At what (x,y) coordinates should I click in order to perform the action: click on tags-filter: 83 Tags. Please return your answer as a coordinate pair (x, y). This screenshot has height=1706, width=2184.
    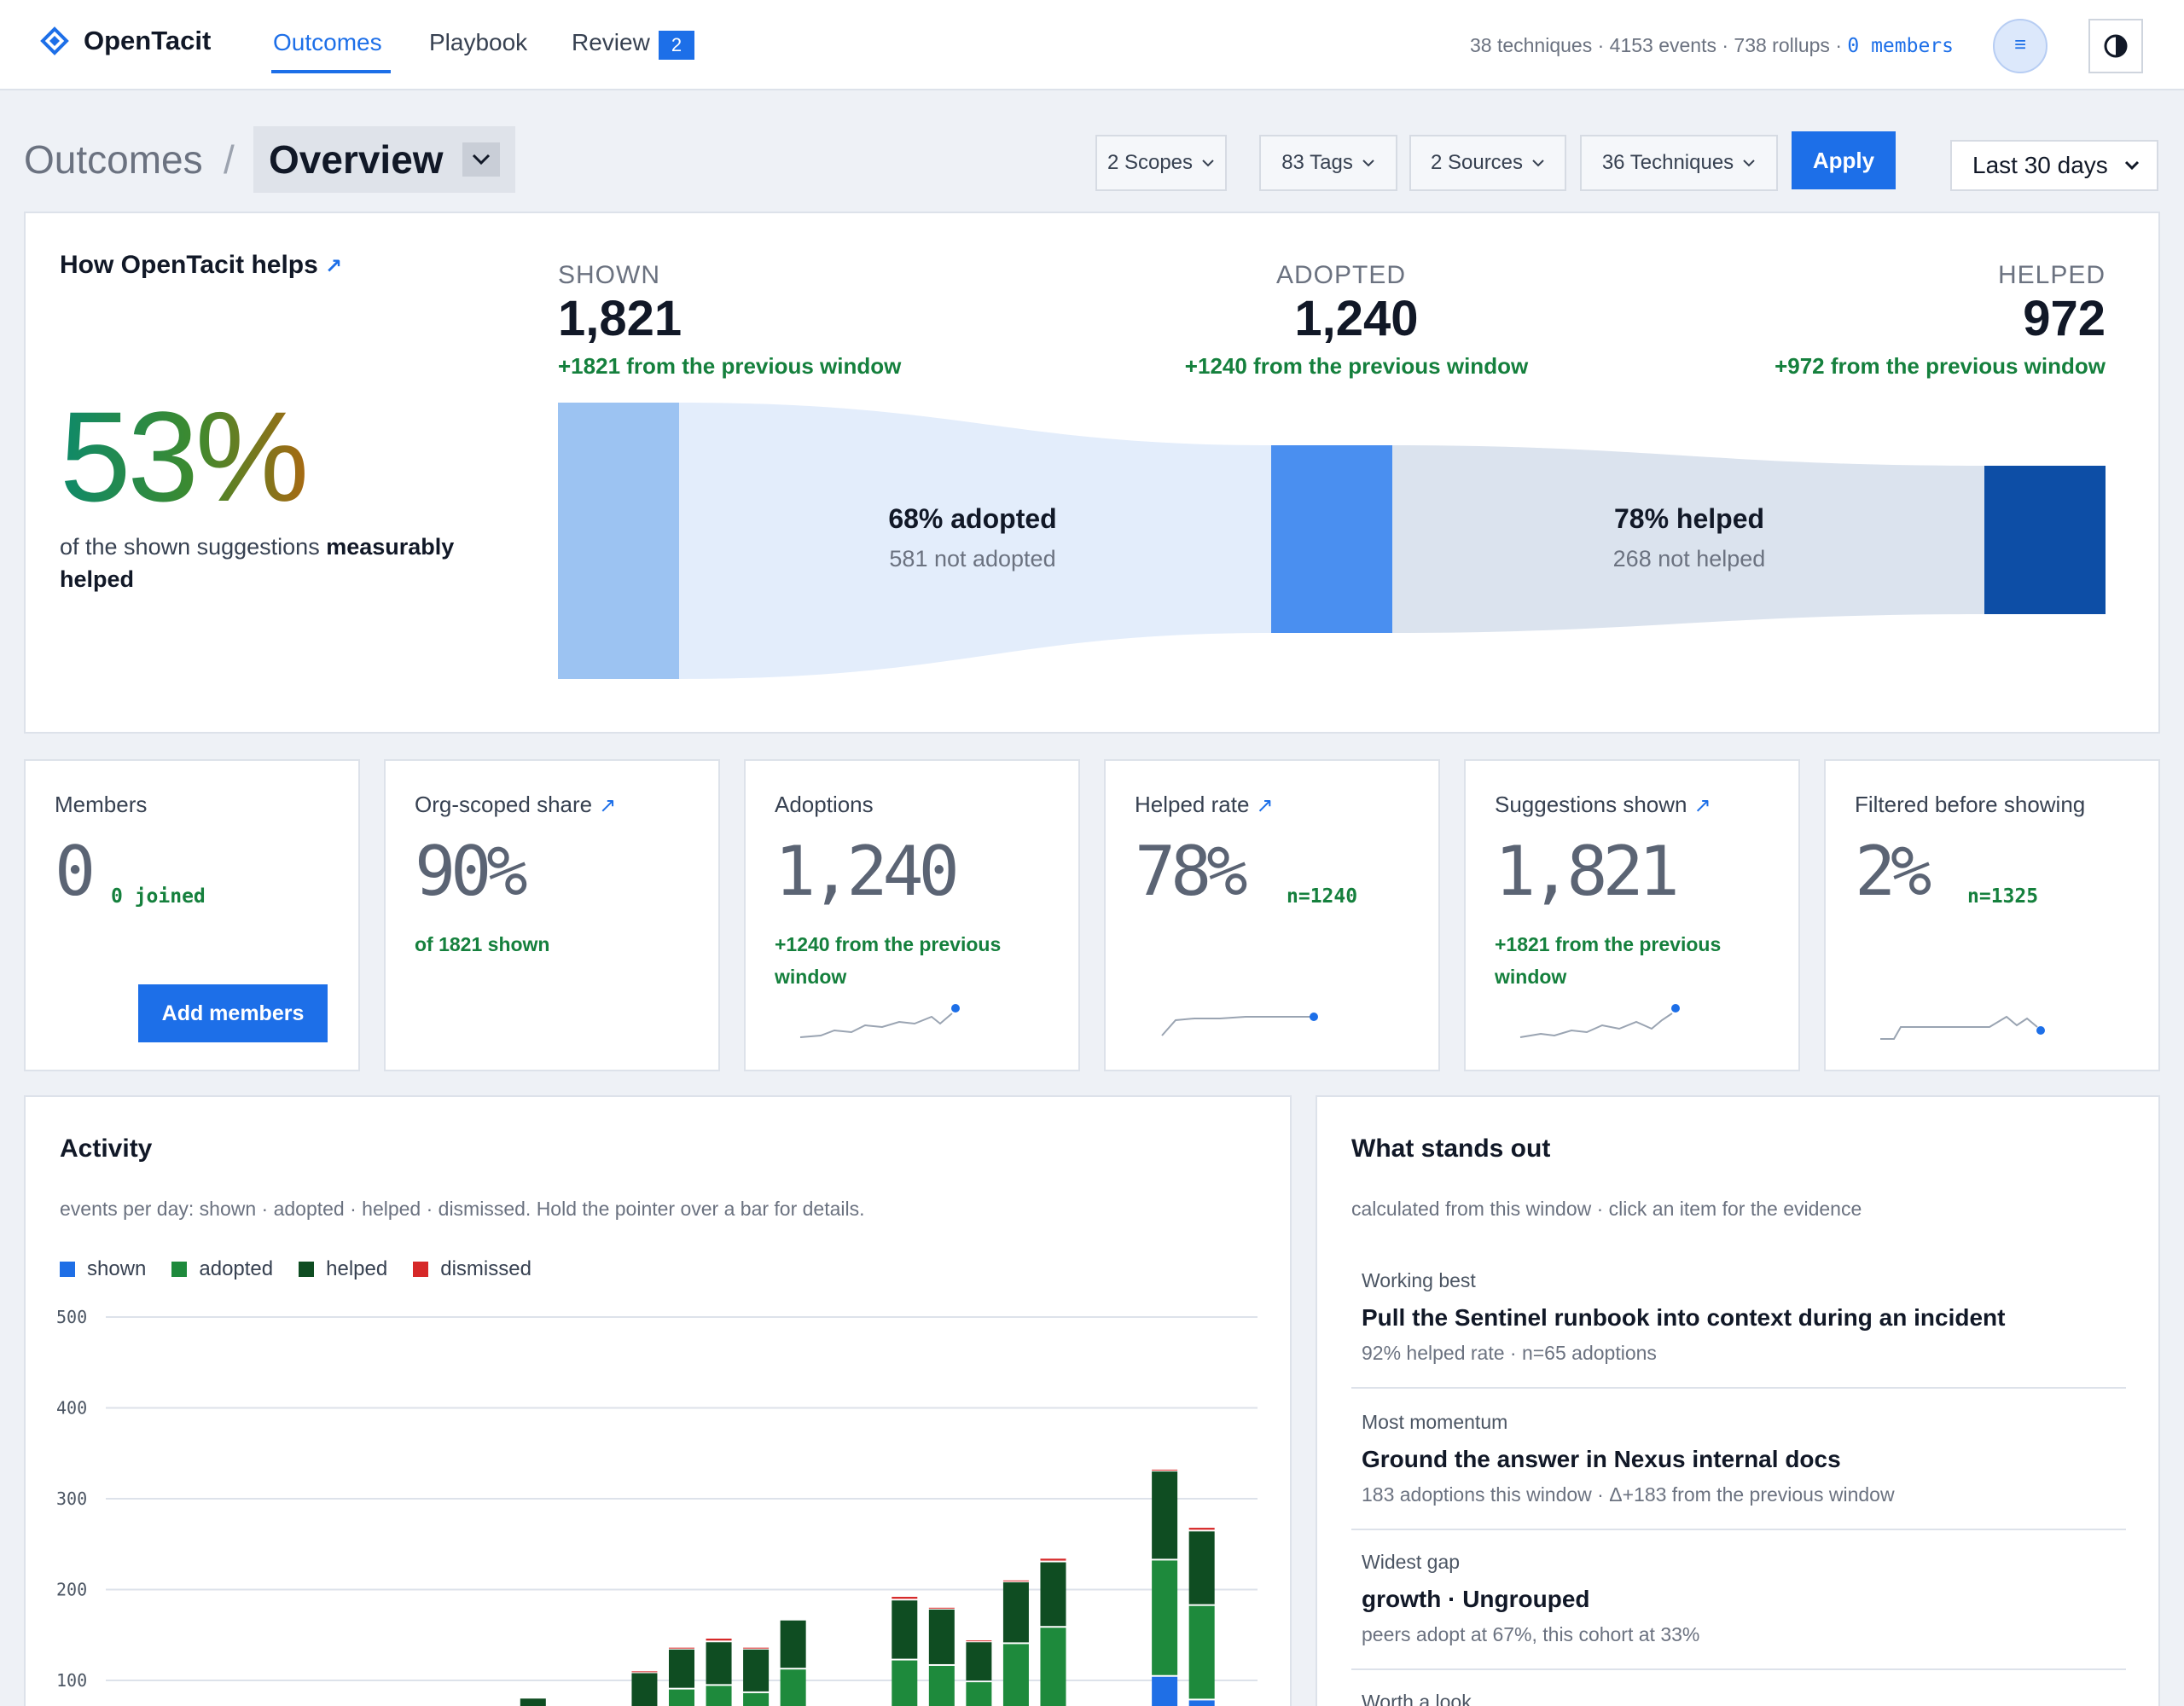
    Looking at the image, I should click on (1328, 163).